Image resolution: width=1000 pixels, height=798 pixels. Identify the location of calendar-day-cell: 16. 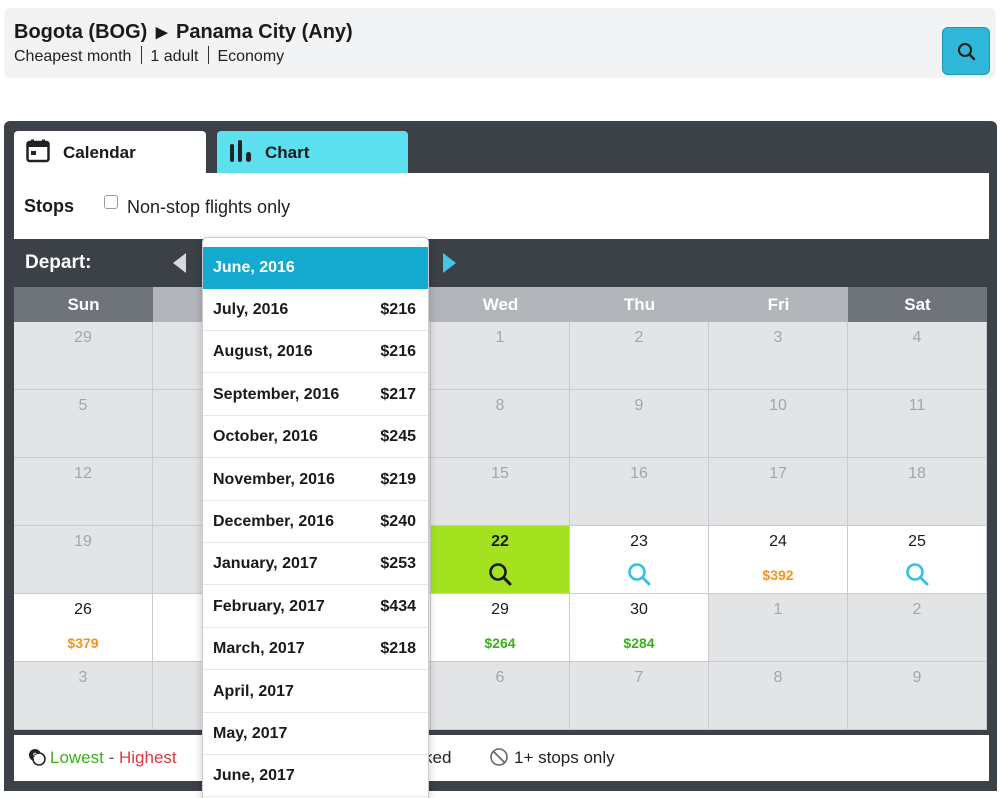
(639, 492).